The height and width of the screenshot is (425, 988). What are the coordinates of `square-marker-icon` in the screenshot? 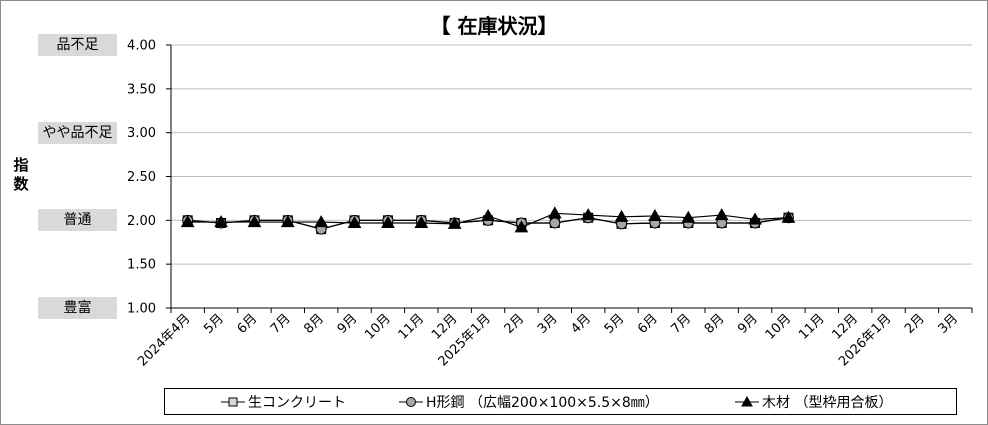 It's located at (233, 402).